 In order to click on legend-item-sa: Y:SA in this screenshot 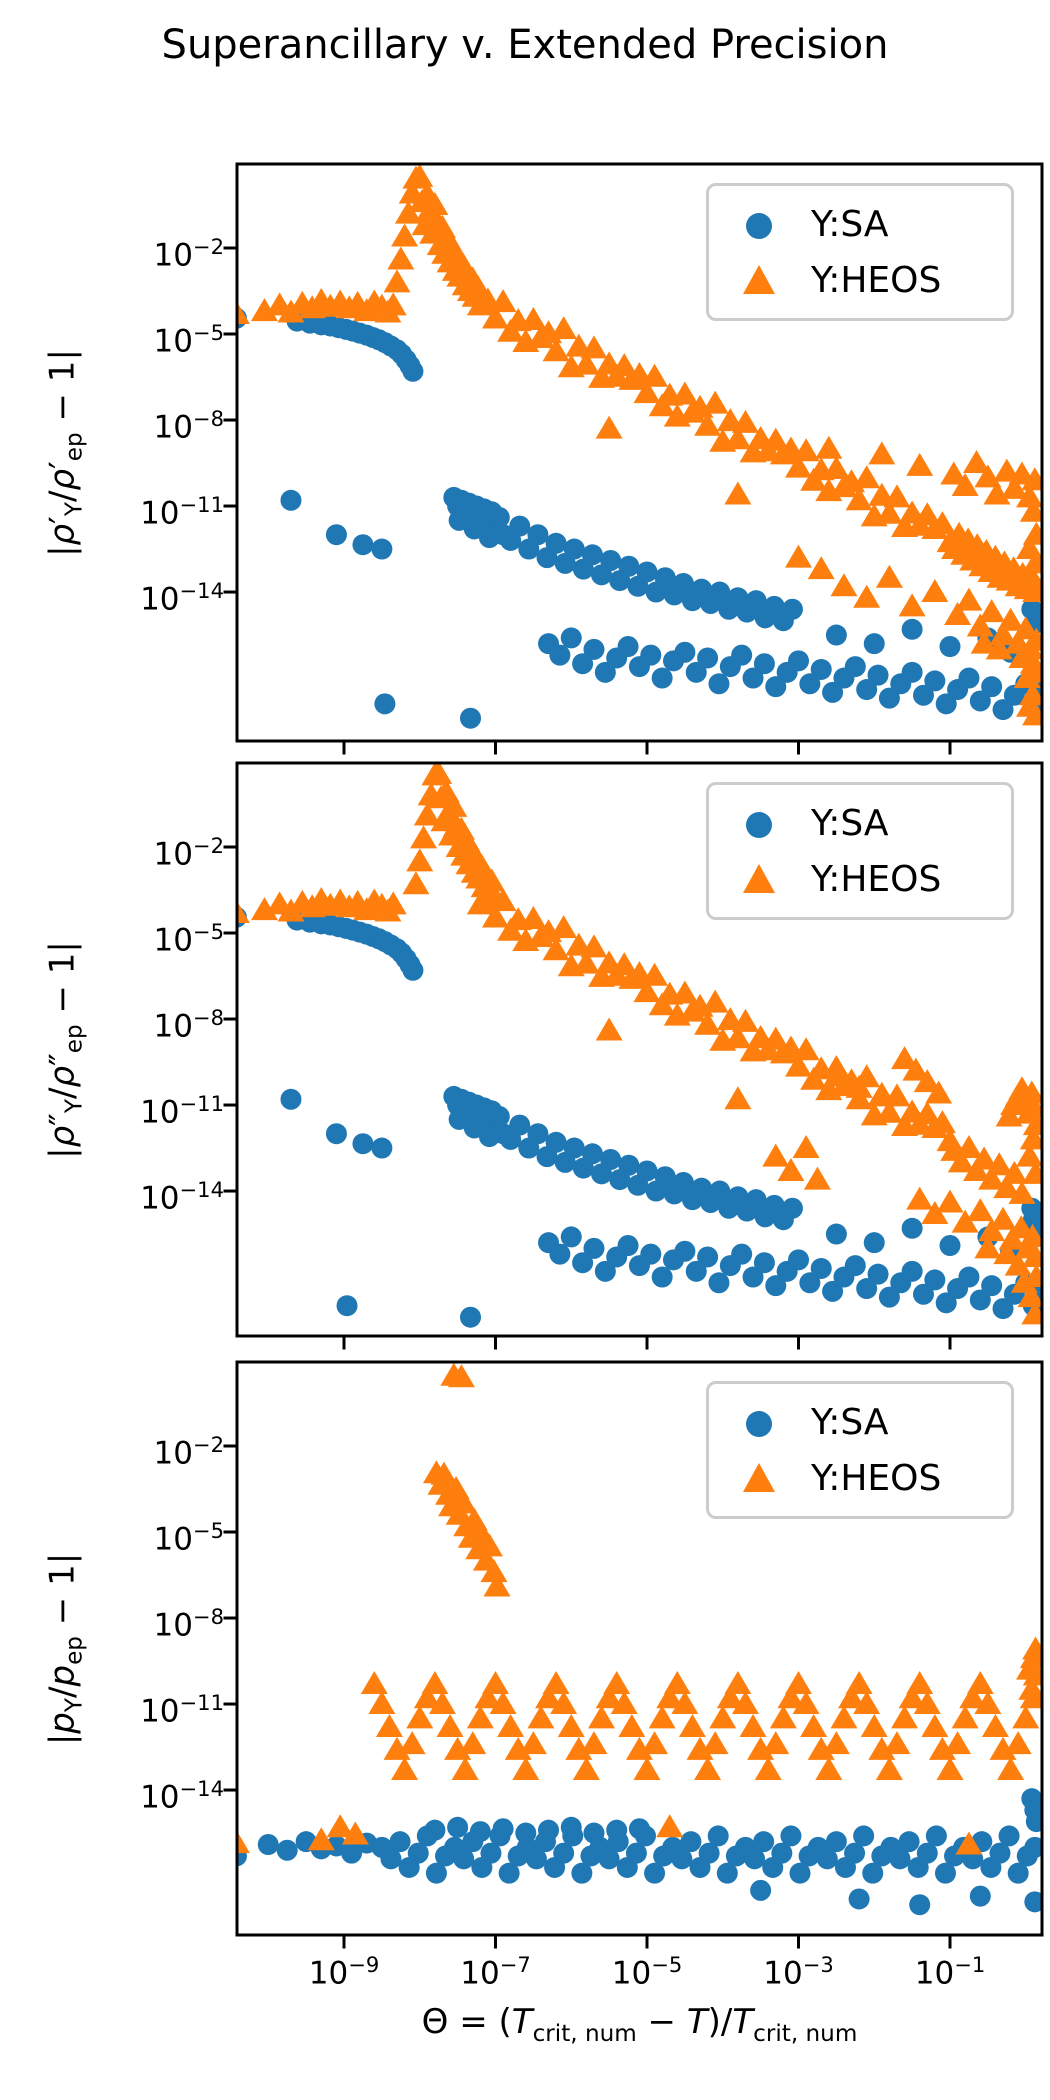, I will do `click(874, 1422)`.